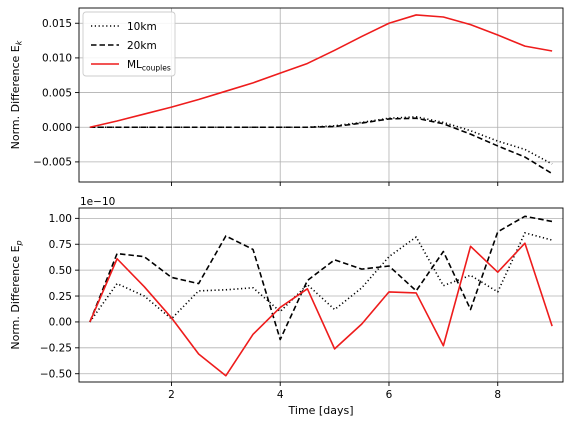  What do you see at coordinates (149, 66) in the screenshot?
I see `legend-label: MLcouples` at bounding box center [149, 66].